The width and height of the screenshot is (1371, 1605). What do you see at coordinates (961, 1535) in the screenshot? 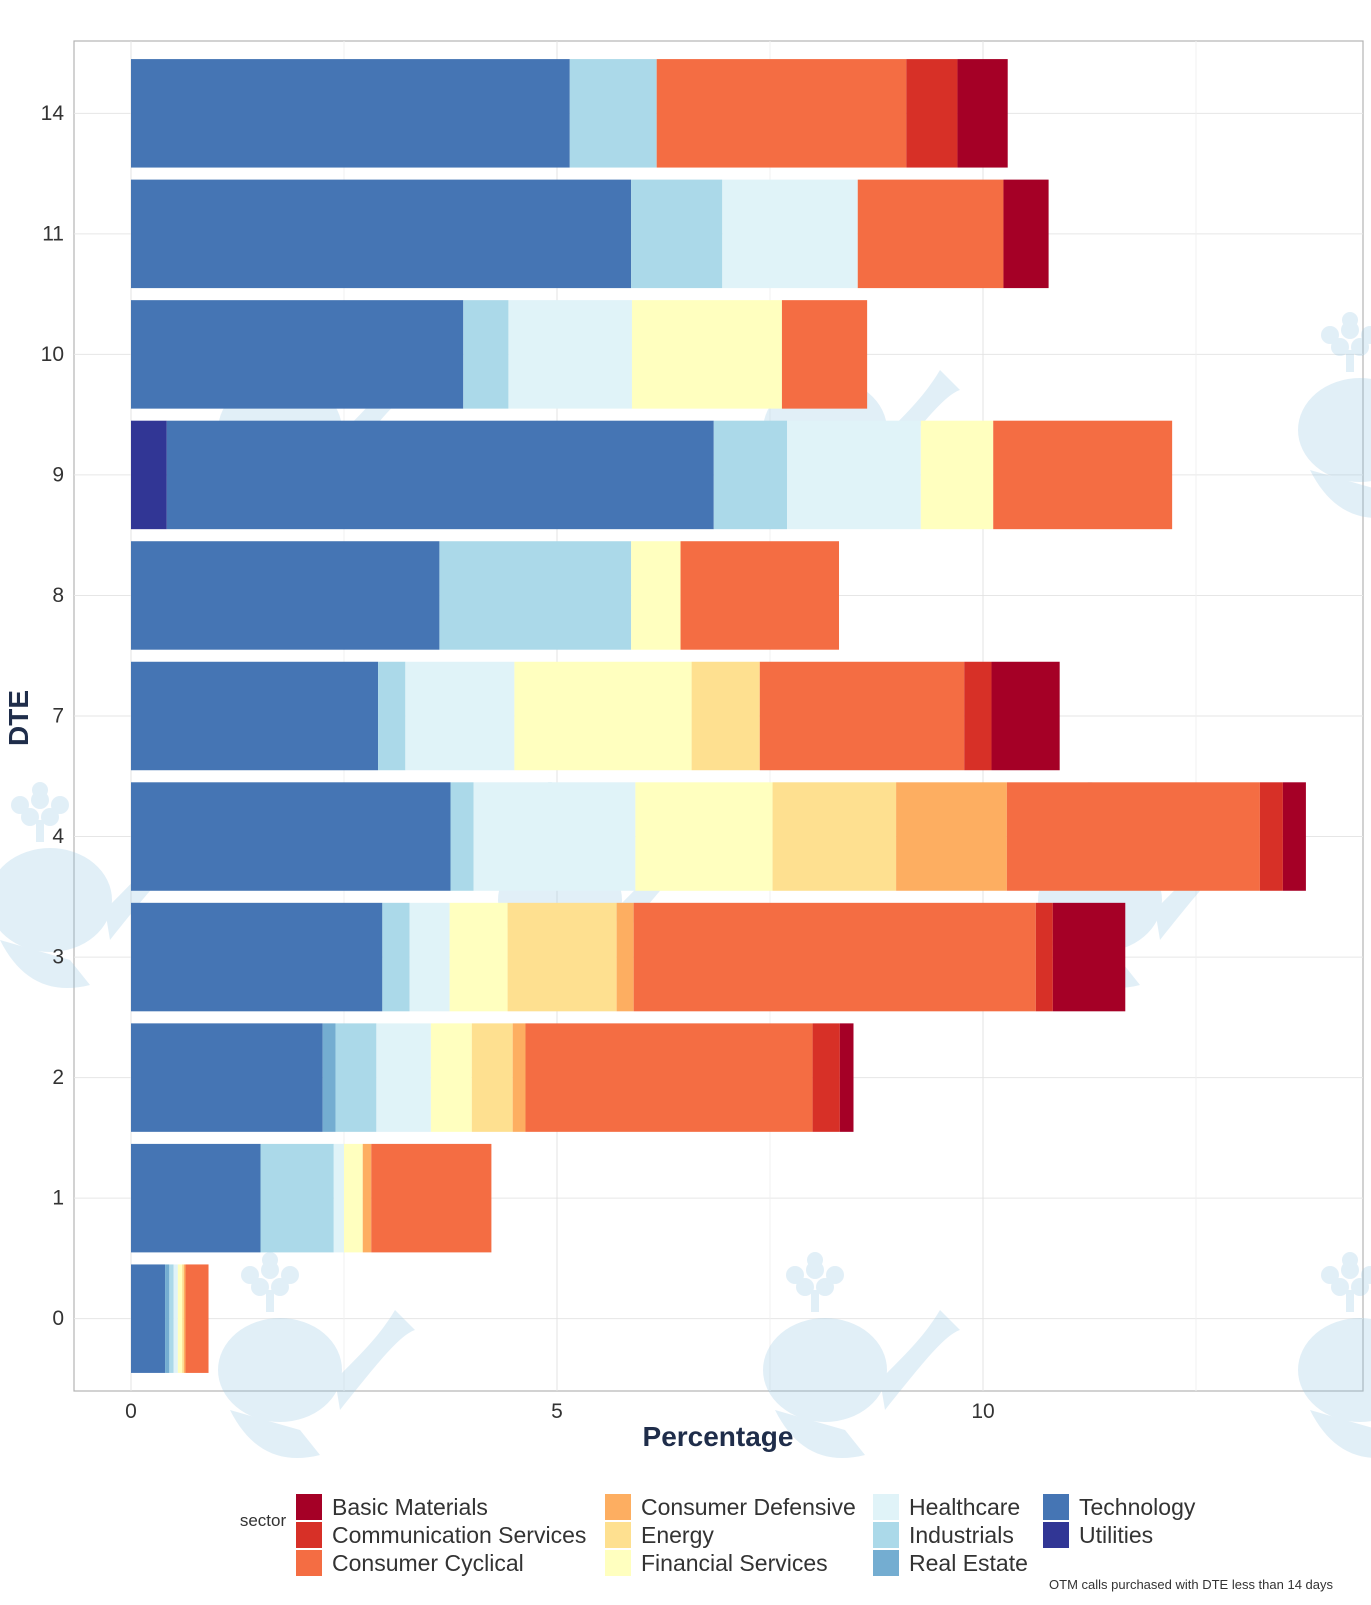
I see `legend-label: Industrials` at bounding box center [961, 1535].